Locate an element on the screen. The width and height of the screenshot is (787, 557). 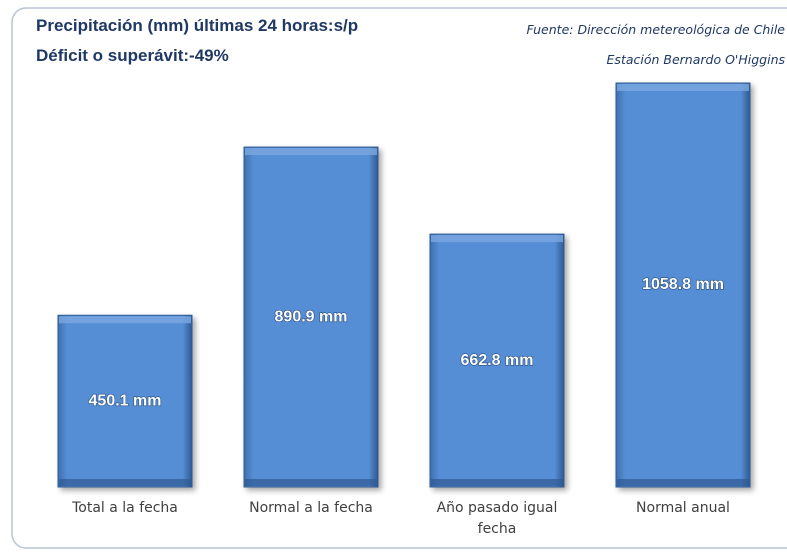
x-tick-label: Normal anual is located at coordinates (683, 508).